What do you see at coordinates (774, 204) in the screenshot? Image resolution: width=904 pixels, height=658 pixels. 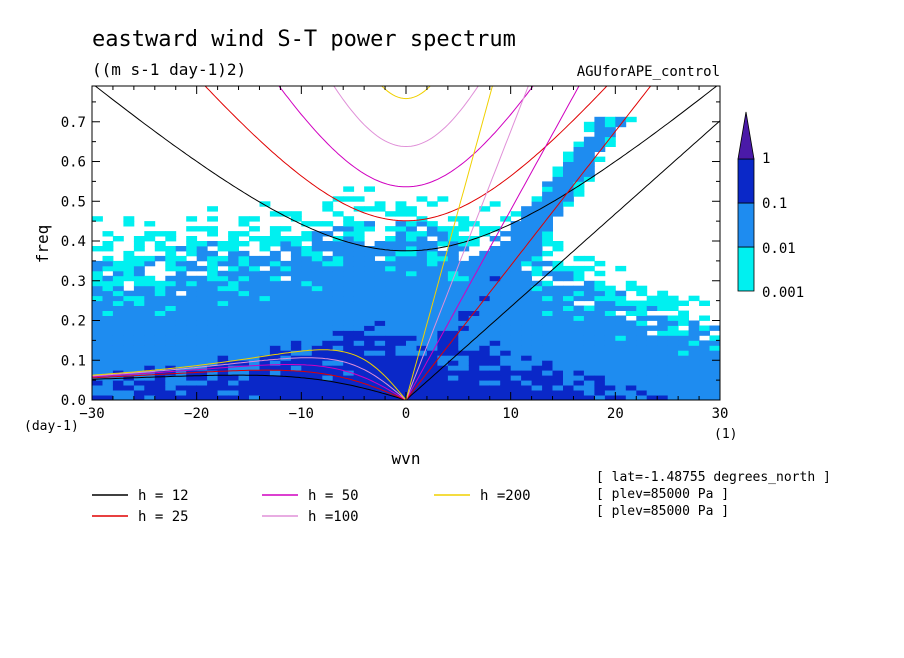 I see `colorbar-label: 0.1` at bounding box center [774, 204].